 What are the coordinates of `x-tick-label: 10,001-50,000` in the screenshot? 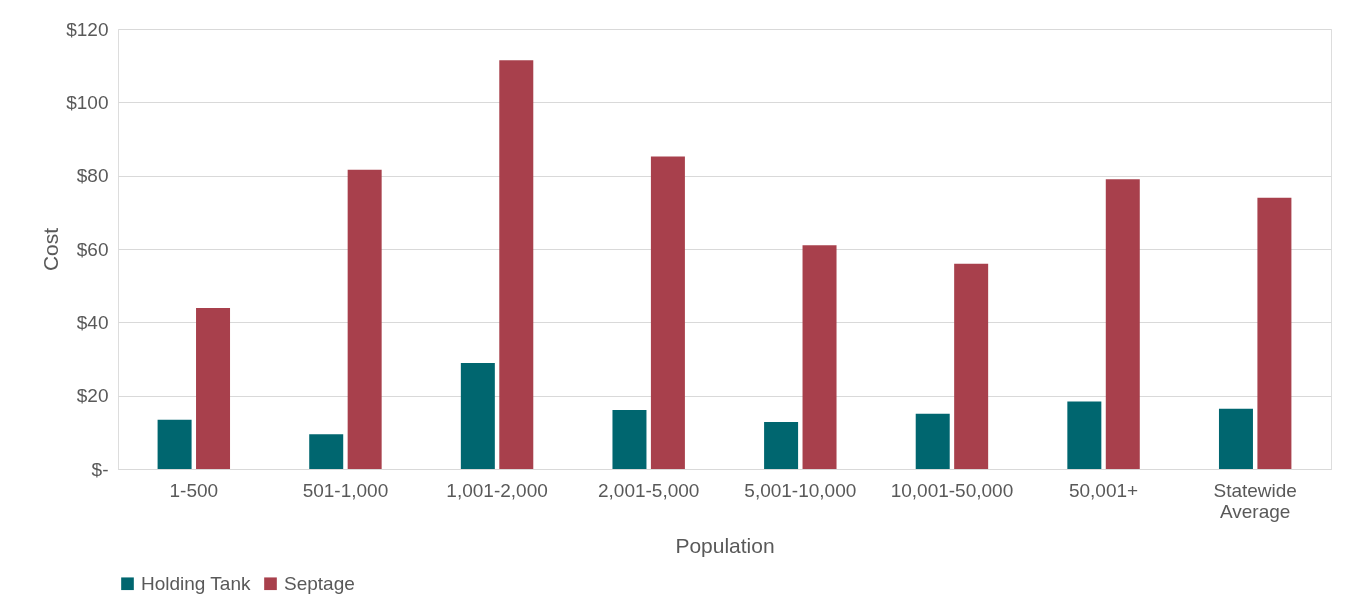 It's located at (952, 490).